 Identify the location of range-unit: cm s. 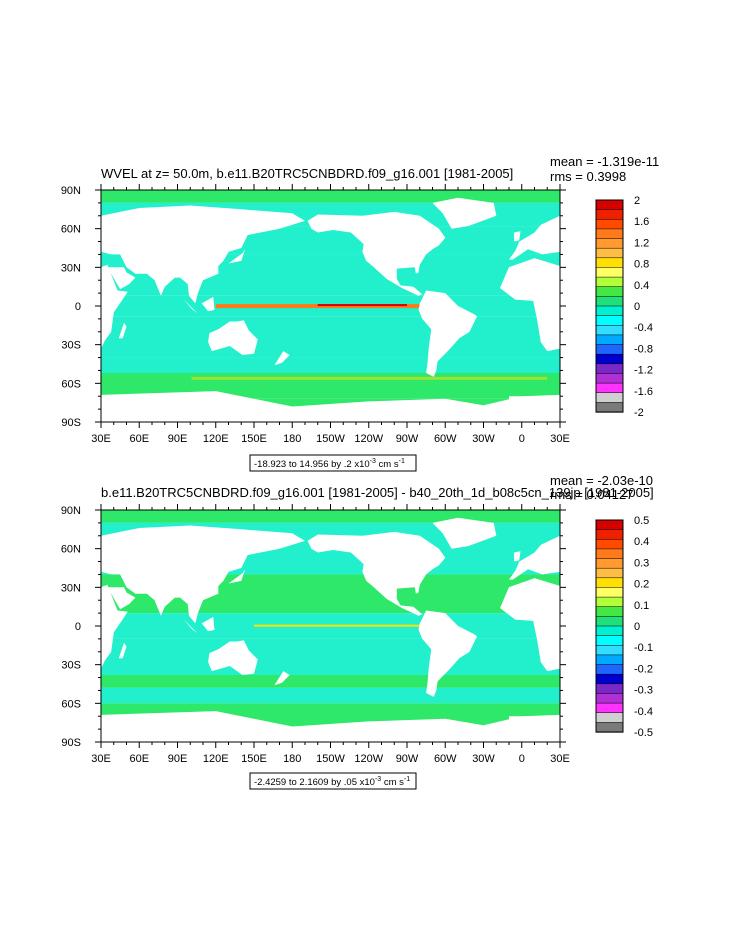
(387, 464).